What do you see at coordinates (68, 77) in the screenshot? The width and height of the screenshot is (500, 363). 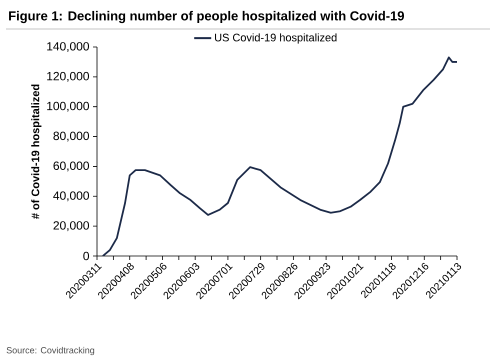 I see `y-tick-label: 120,000` at bounding box center [68, 77].